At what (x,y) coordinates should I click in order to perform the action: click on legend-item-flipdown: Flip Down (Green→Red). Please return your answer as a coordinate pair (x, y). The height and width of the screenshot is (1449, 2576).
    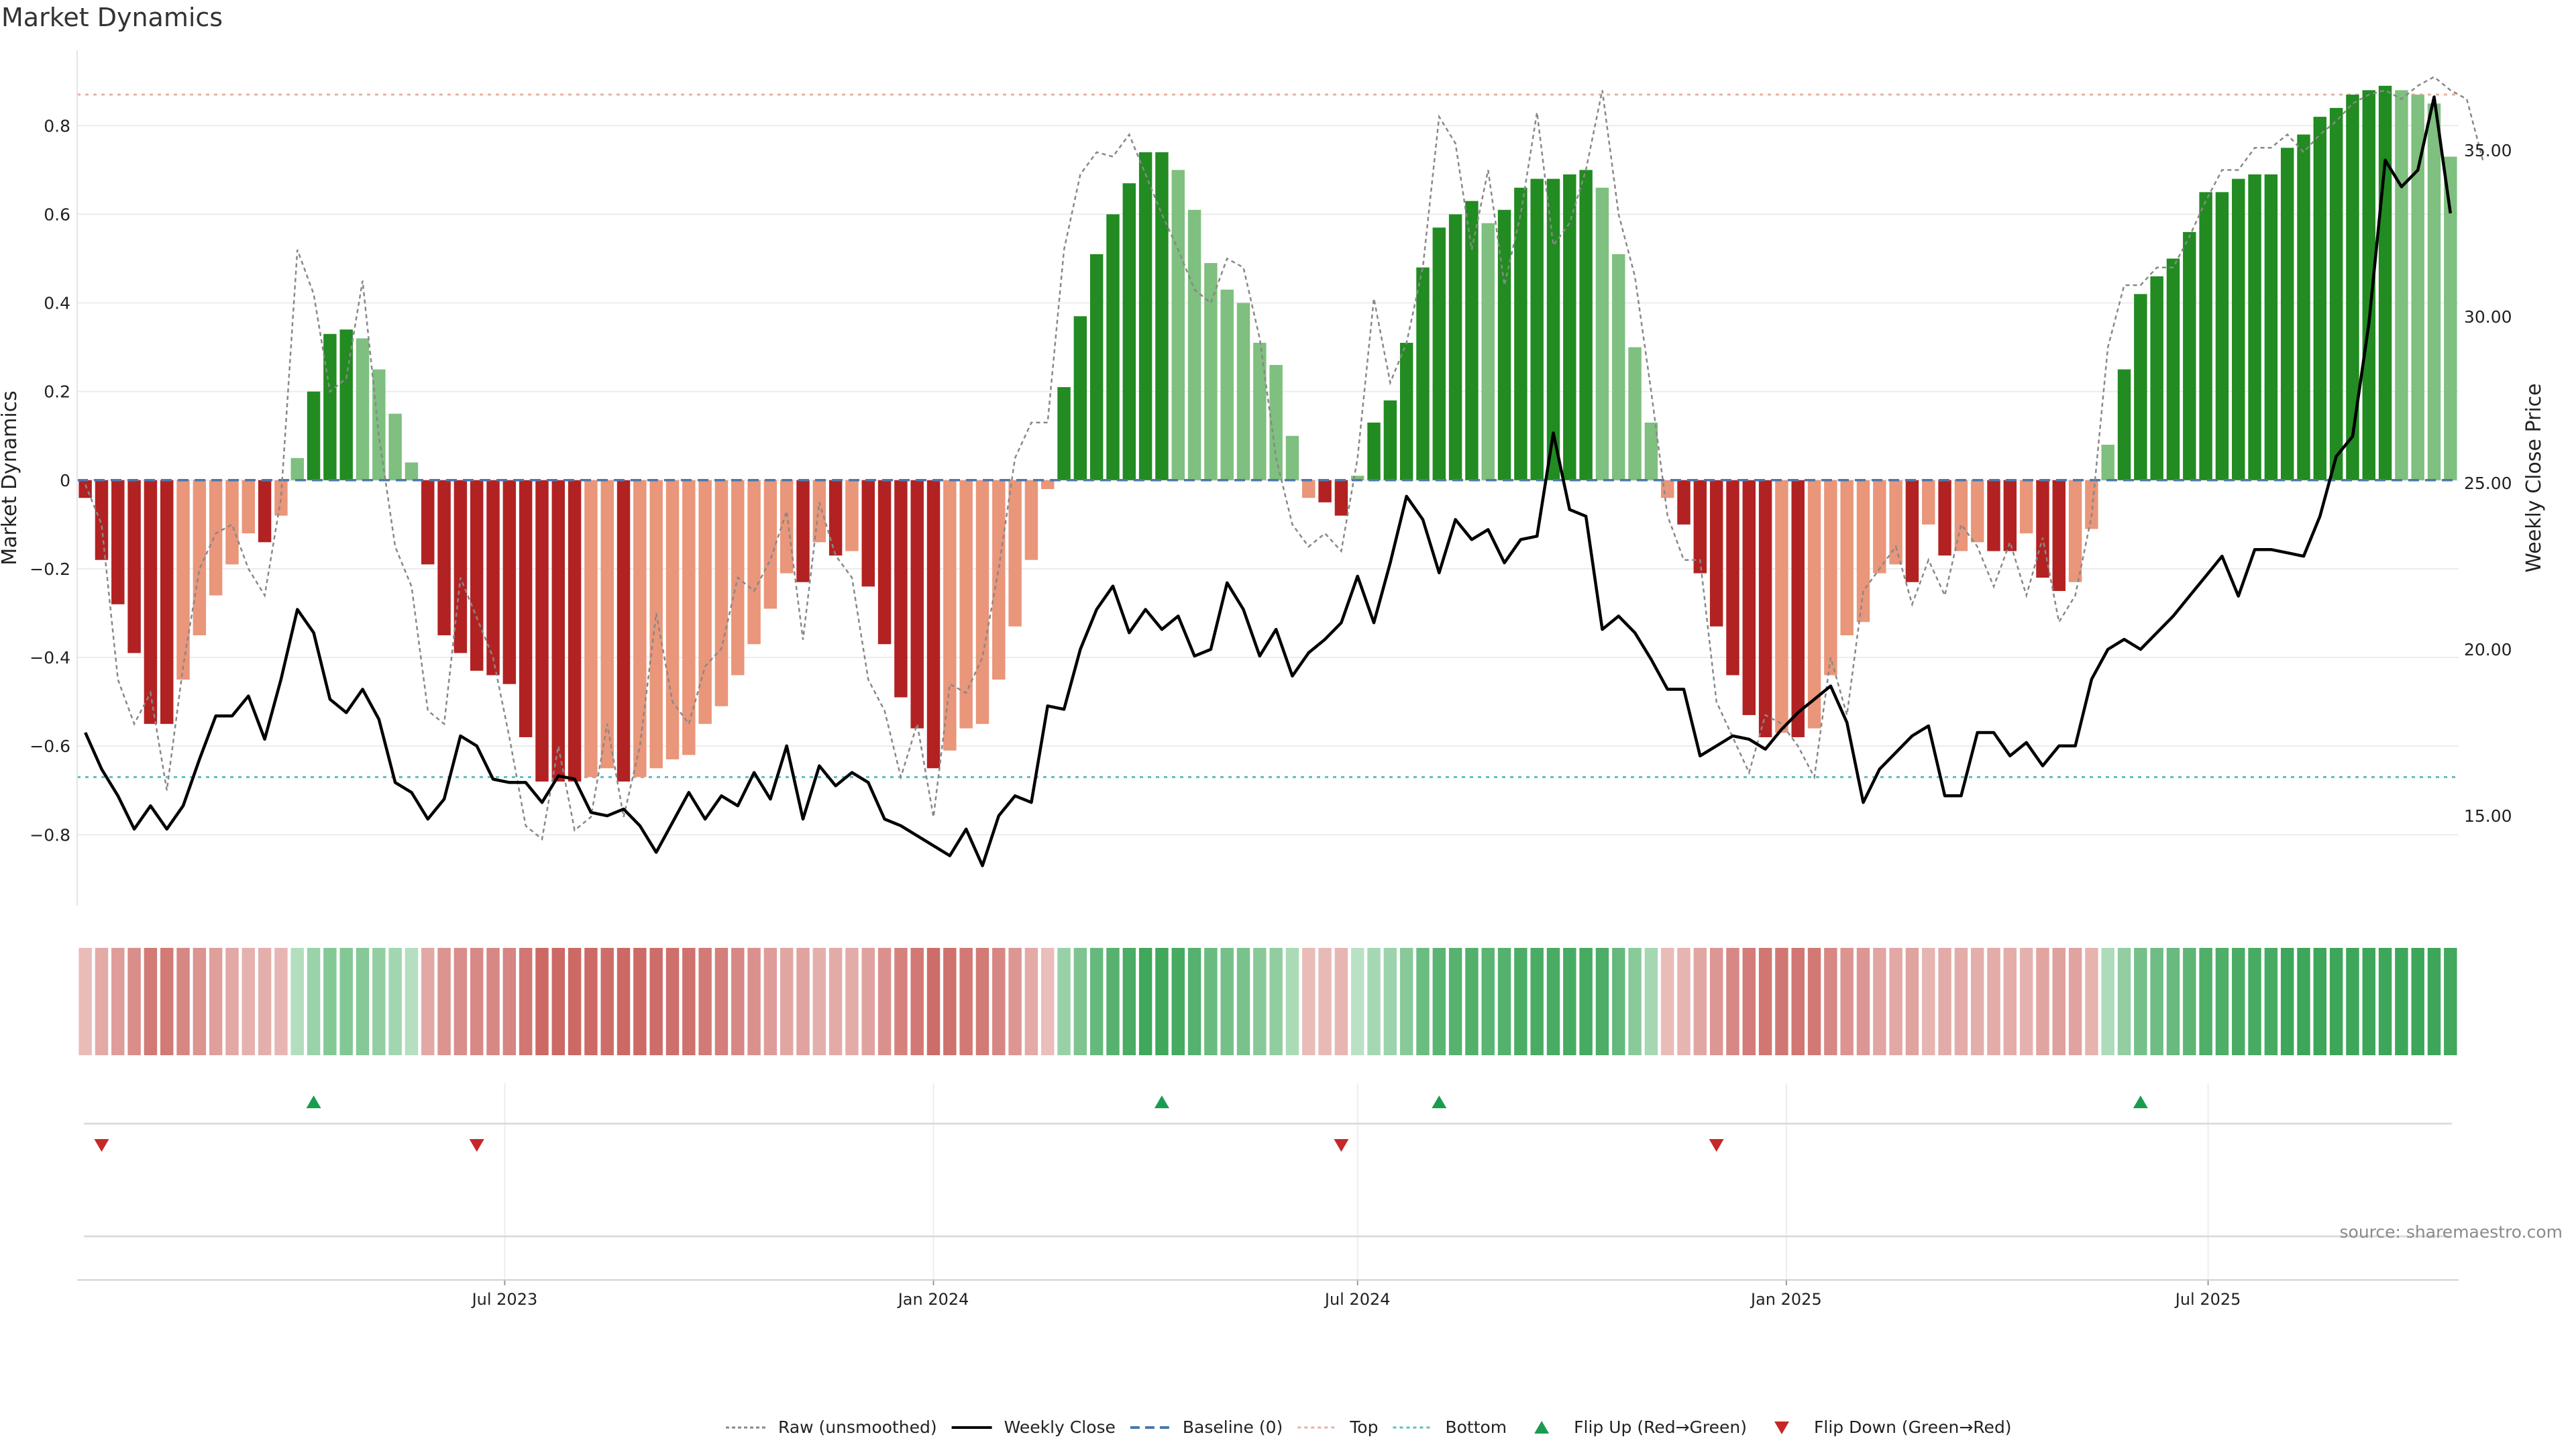
    Looking at the image, I should click on (1893, 1427).